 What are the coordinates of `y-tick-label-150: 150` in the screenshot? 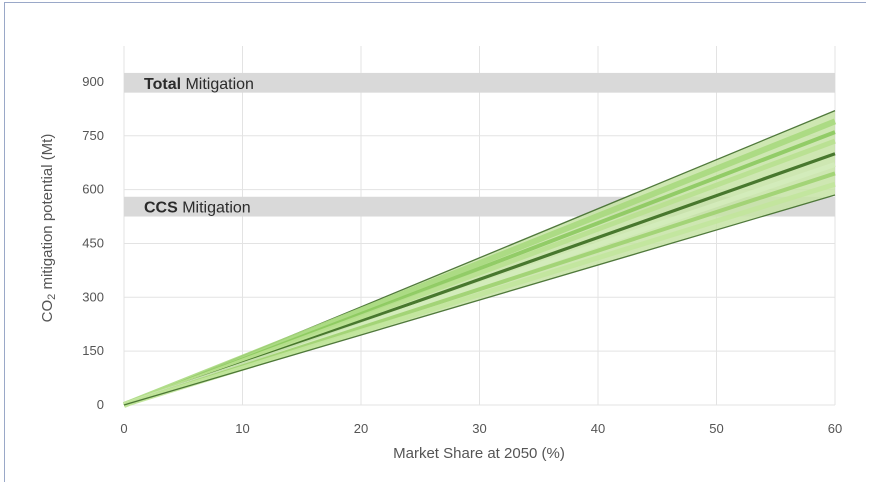 It's located at (93, 350).